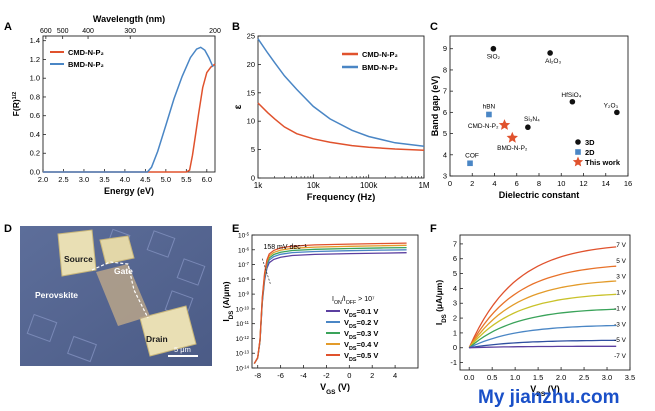  Describe the element at coordinates (35, 78) in the screenshot. I see `y-tick-label: 1.0` at that location.